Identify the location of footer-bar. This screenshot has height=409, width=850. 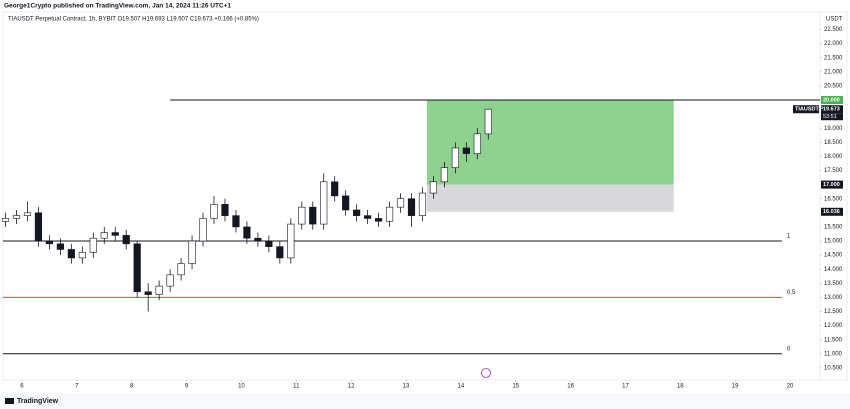
(425, 401).